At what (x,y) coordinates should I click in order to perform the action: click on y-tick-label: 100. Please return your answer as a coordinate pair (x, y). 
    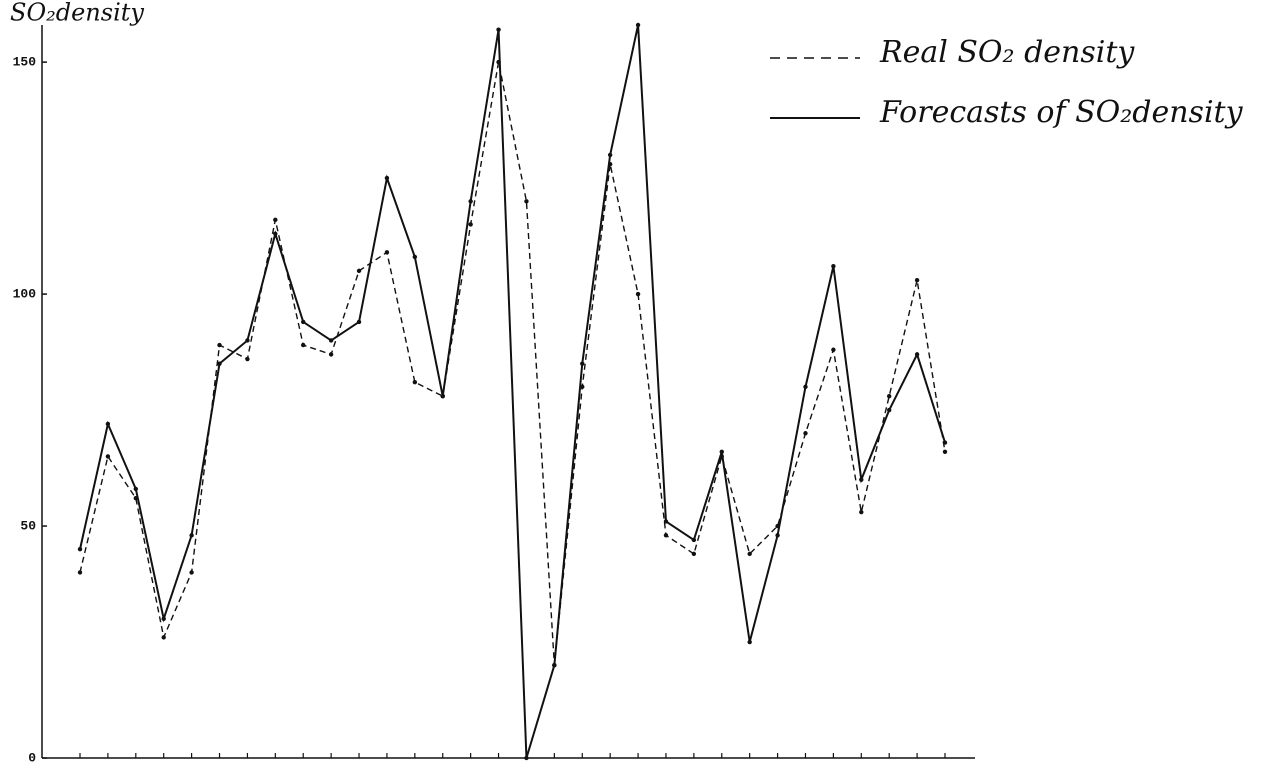
    Looking at the image, I should click on (25, 294).